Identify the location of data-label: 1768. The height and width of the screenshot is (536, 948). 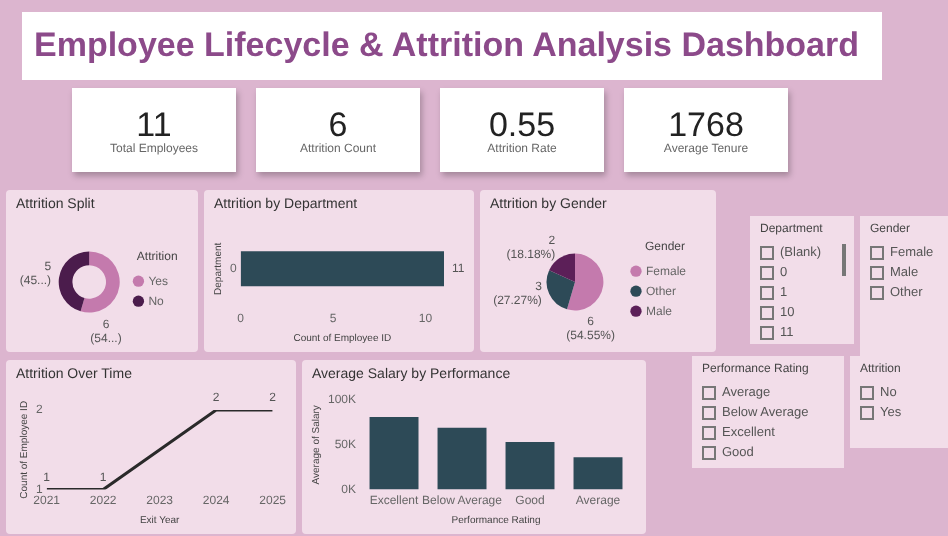
(706, 124).